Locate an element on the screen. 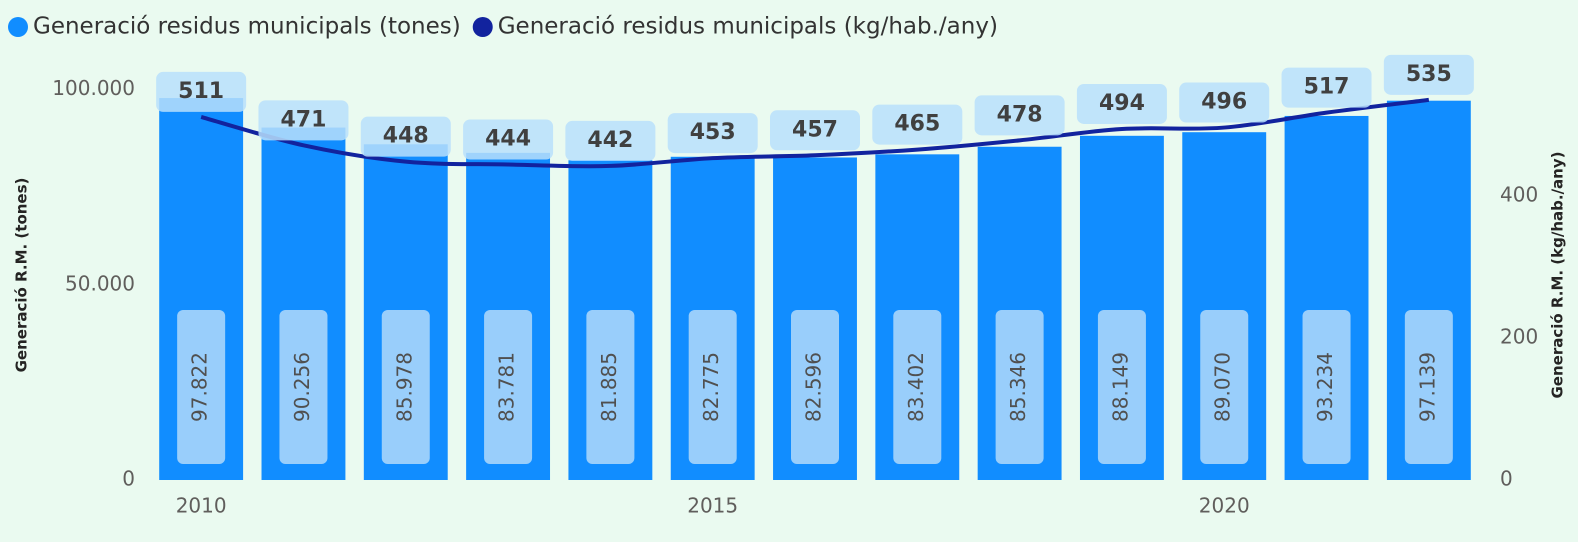 Image resolution: width=1578 pixels, height=542 pixels. y2-tick-label: 400 is located at coordinates (1519, 194).